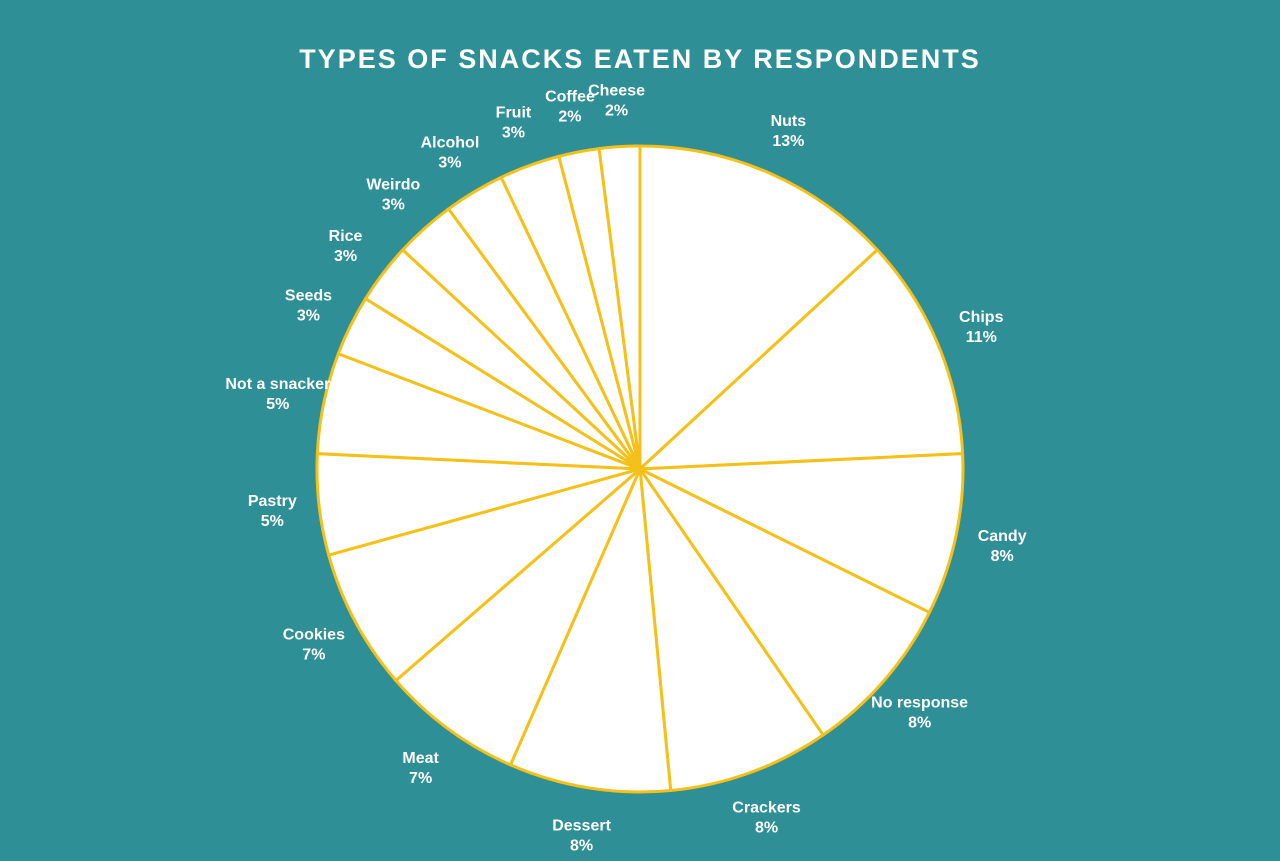 Image resolution: width=1280 pixels, height=861 pixels. What do you see at coordinates (570, 107) in the screenshot?
I see `slice-label-15: Coffee 2%` at bounding box center [570, 107].